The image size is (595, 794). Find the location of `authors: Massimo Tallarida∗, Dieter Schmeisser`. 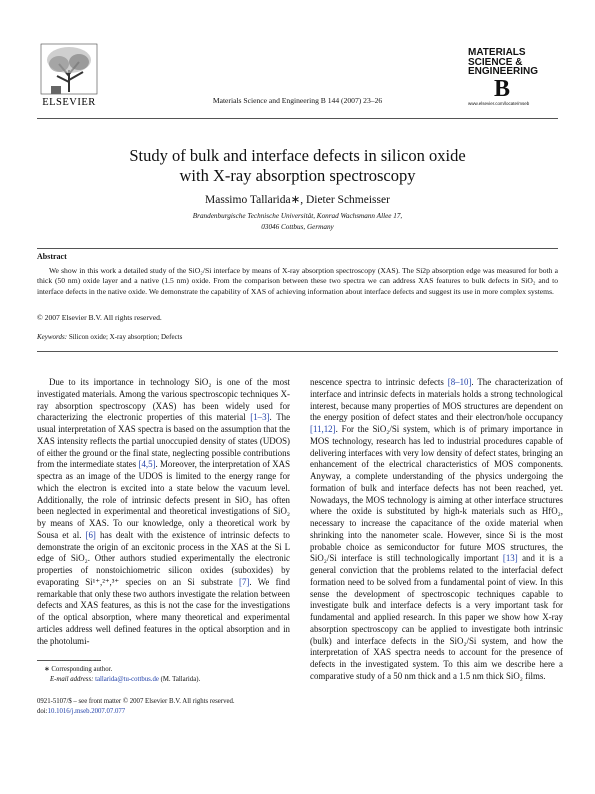

authors: Massimo Tallarida∗, Dieter Schmeisser is located at coordinates (297, 200).